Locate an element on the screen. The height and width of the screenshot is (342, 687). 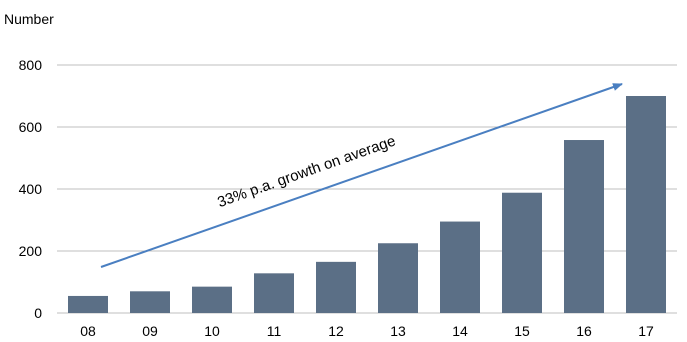
y-axis-ticks: 0 200 400 600 800 is located at coordinates (31, 189).